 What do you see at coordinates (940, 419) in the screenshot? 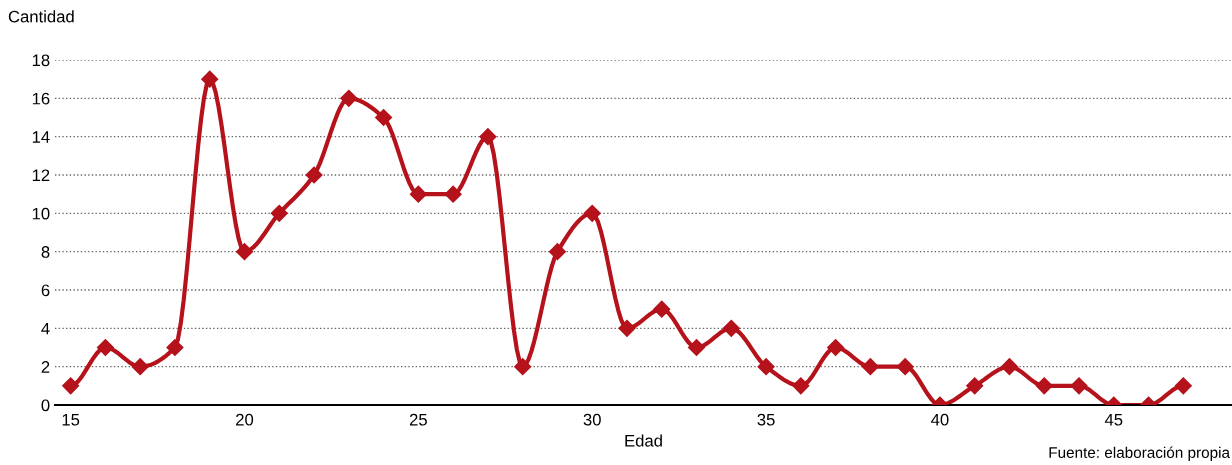
I see `x-tick-label: 40` at bounding box center [940, 419].